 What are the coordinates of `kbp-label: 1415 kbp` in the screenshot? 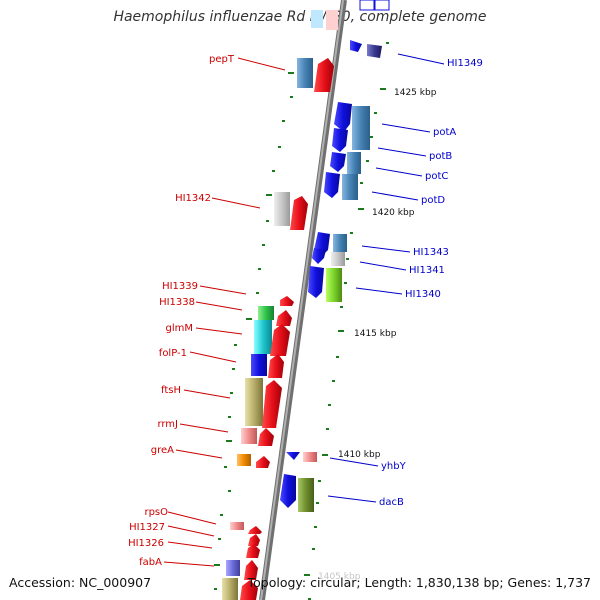 It's located at (375, 334).